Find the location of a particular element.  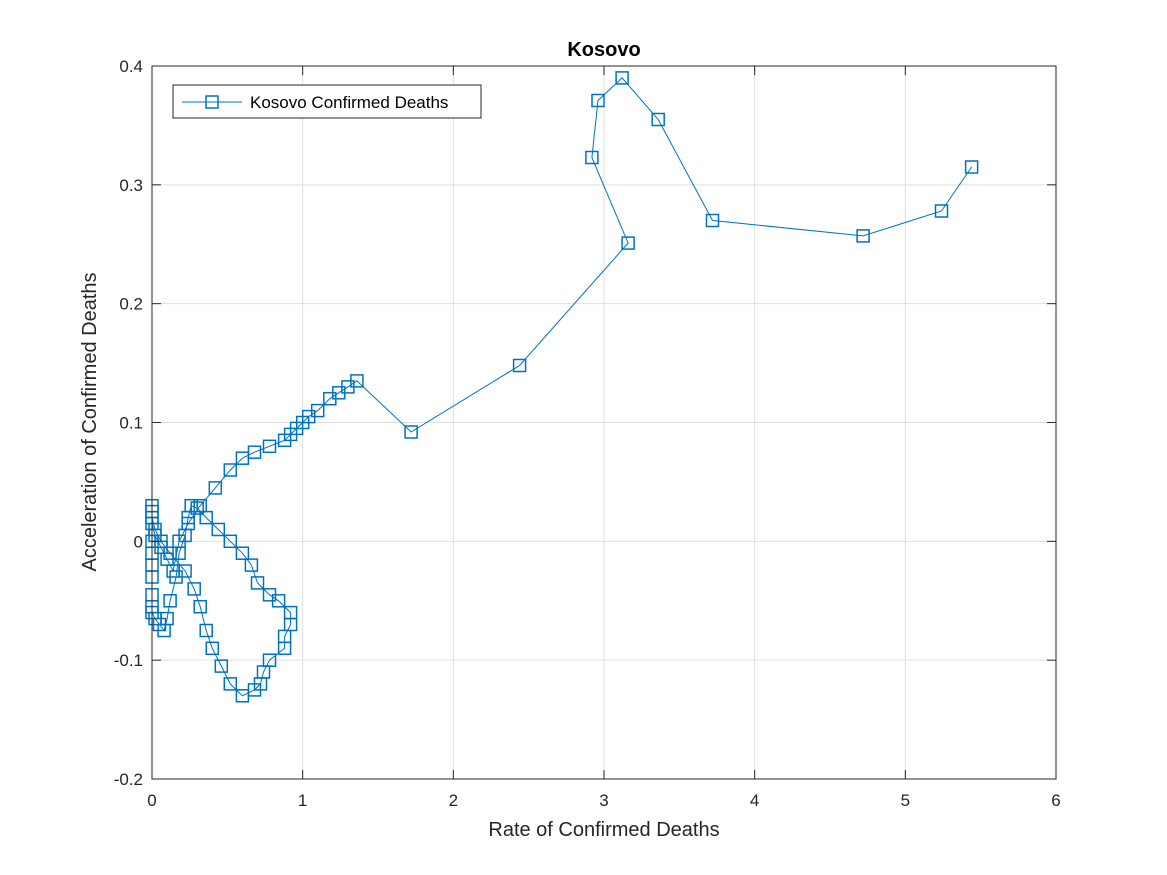

chart-title: Kosovo is located at coordinates (603, 50).